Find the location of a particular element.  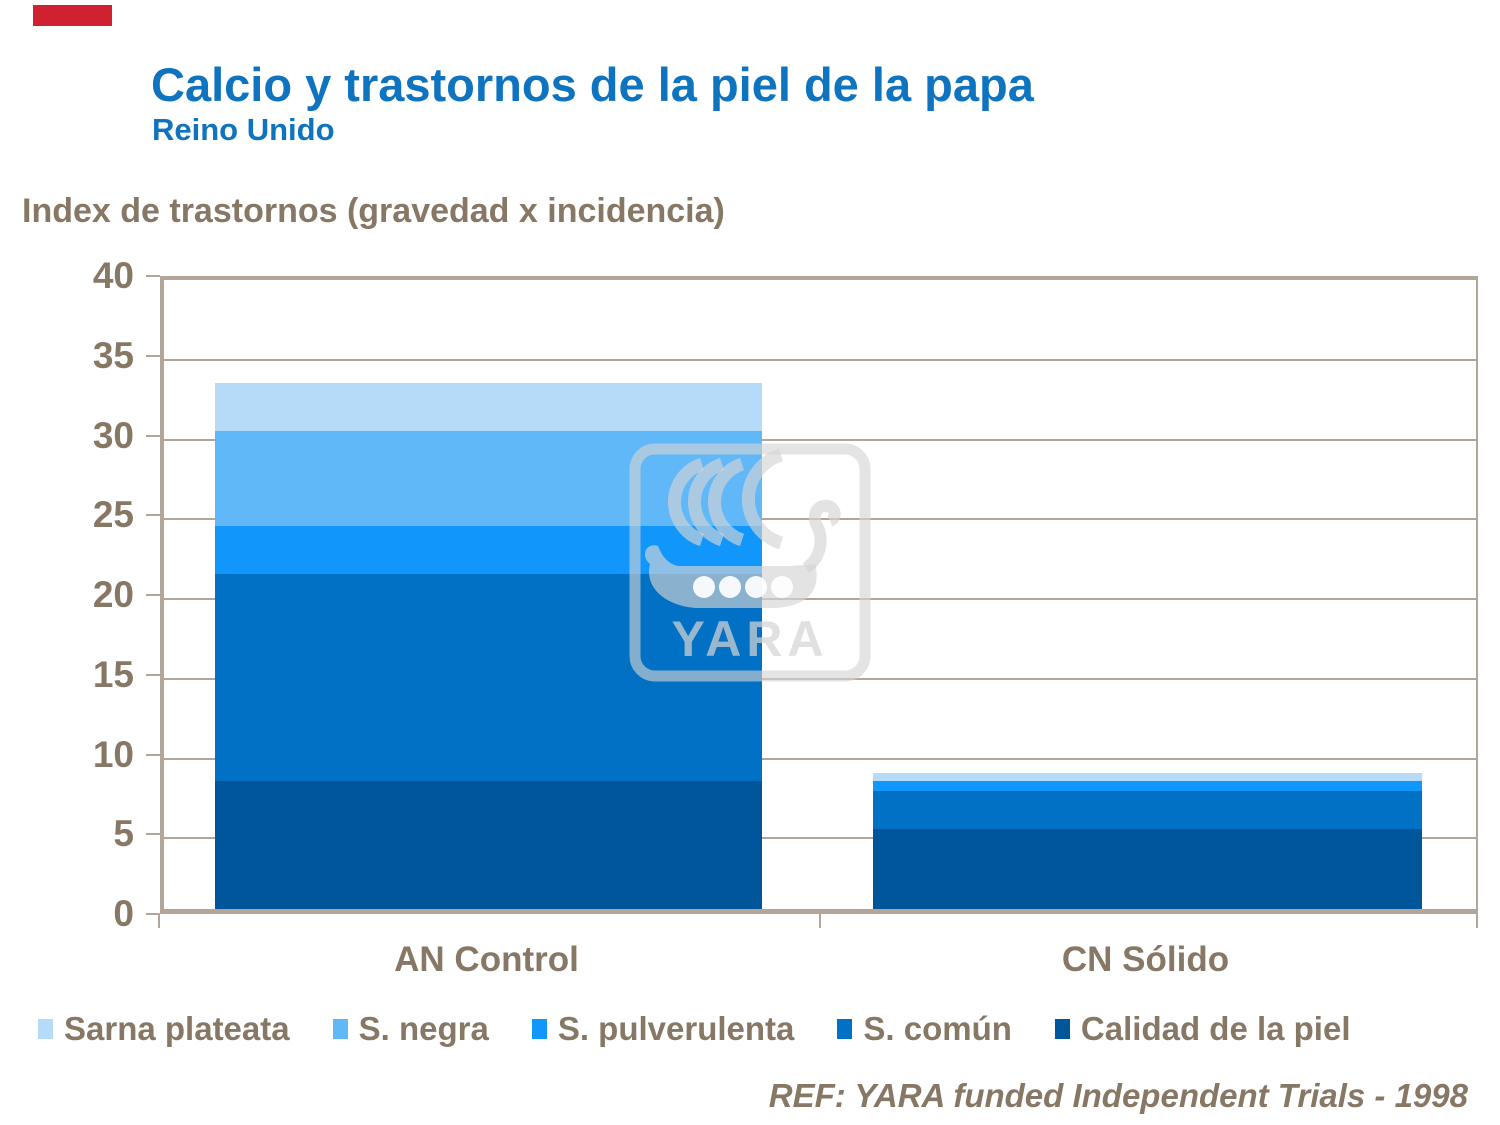

legend-label: Calidad de la piel is located at coordinates (1215, 1028).